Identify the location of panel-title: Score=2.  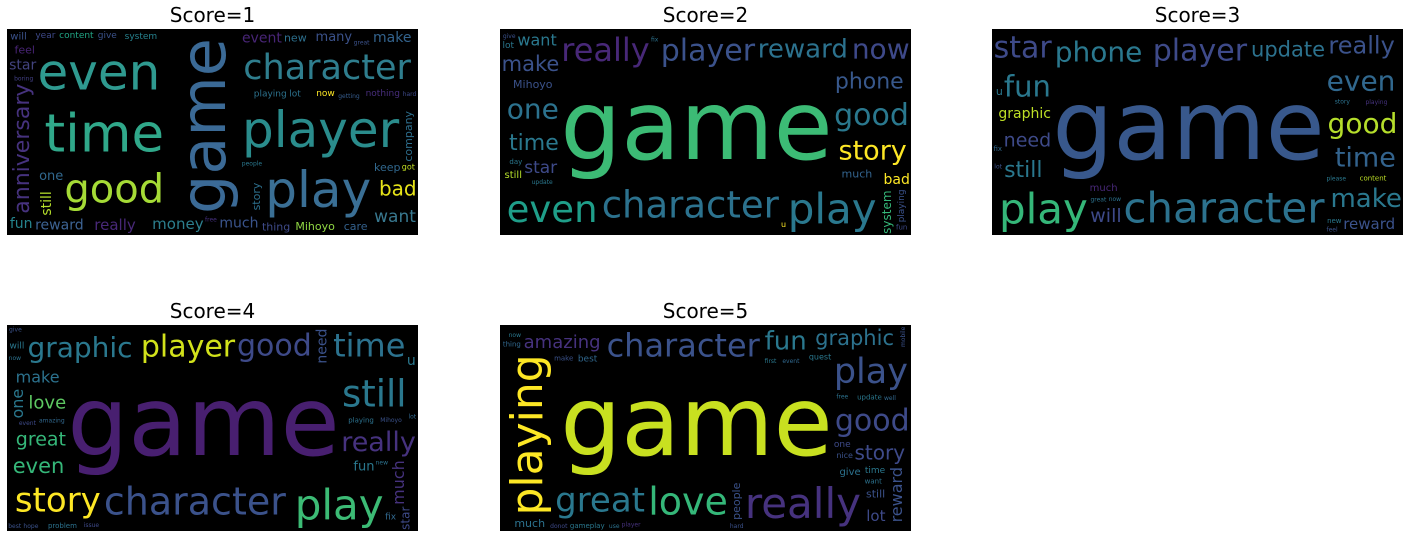
(705, 15).